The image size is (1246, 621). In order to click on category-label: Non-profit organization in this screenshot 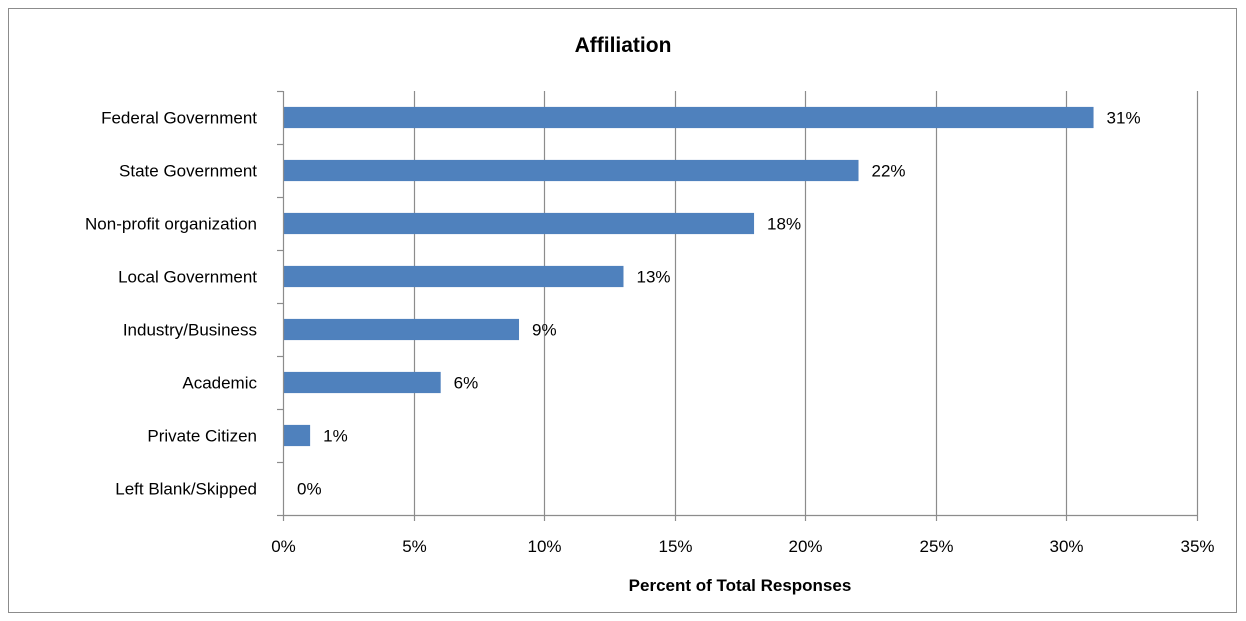, I will do `click(171, 224)`.